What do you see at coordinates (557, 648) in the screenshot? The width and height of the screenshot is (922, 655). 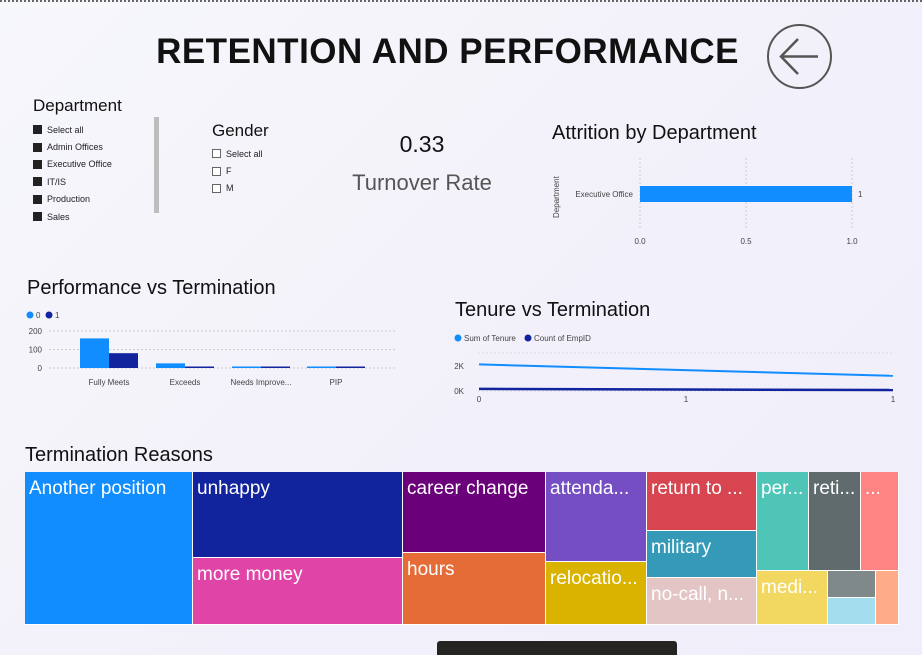 I see `bottom-toolbar` at bounding box center [557, 648].